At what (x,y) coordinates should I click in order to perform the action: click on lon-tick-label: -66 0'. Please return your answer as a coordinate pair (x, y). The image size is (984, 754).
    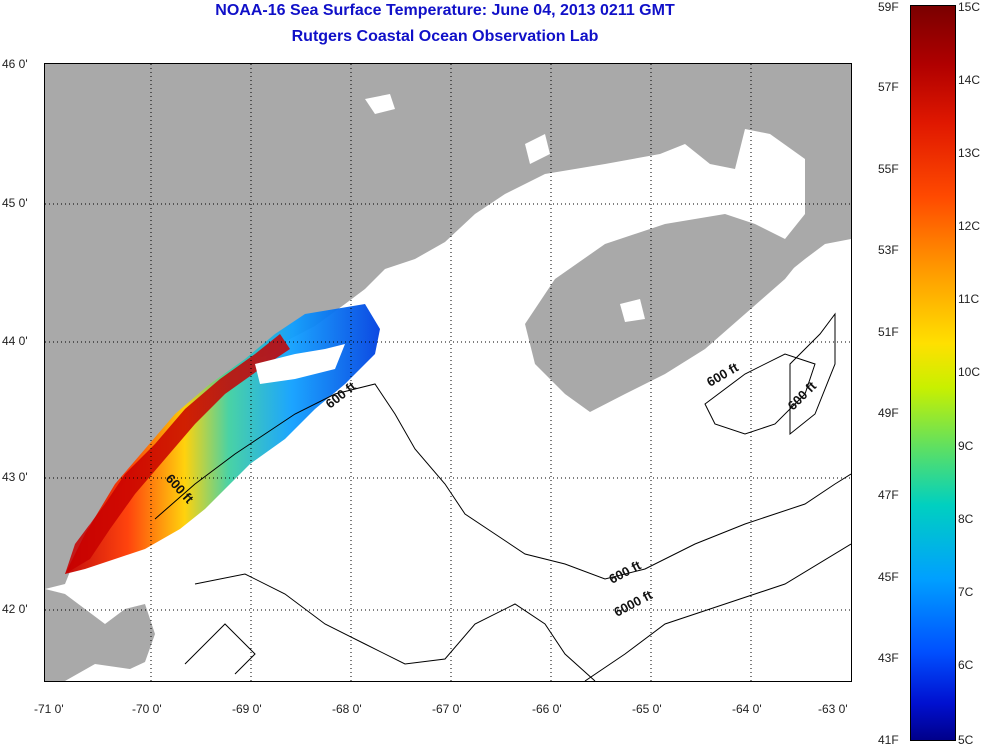
    Looking at the image, I should click on (547, 709).